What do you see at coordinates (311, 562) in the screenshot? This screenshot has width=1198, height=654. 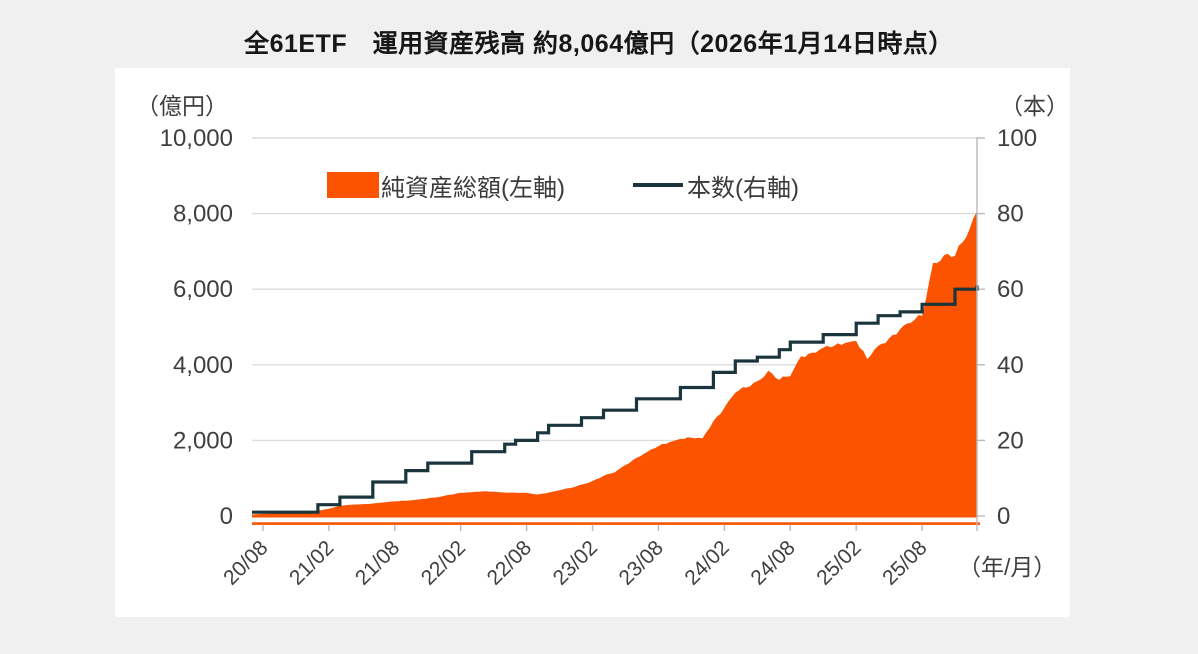 I see `x-axis-tick-label: 21/02` at bounding box center [311, 562].